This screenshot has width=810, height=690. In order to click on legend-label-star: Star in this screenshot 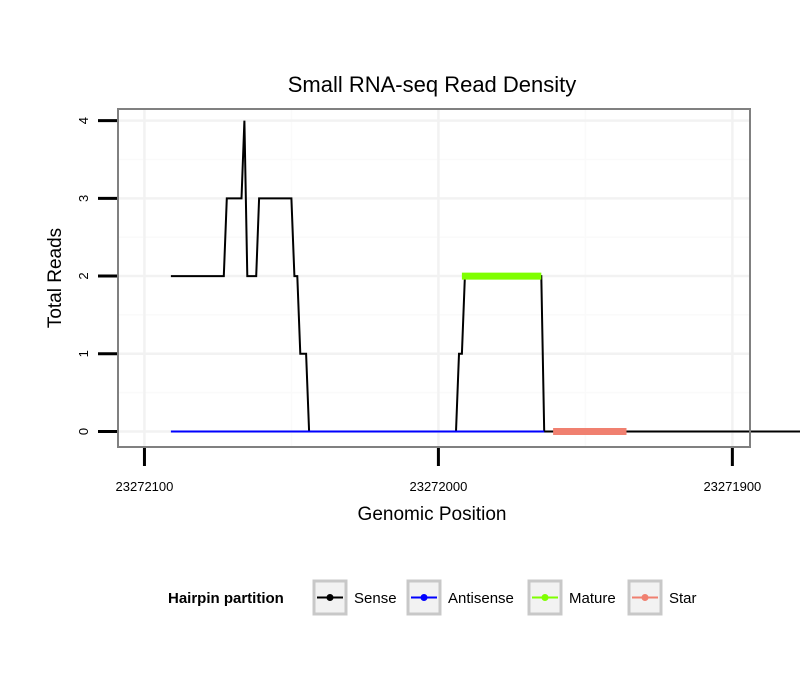, I will do `click(683, 598)`.